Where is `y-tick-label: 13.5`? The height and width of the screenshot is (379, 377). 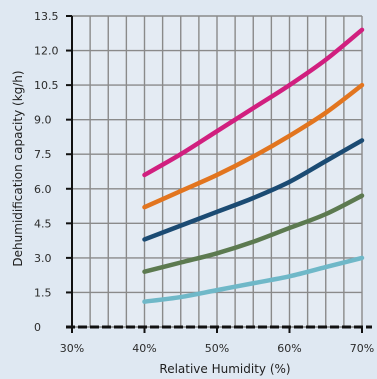
y-tick-label: 13.5 is located at coordinates (46, 16).